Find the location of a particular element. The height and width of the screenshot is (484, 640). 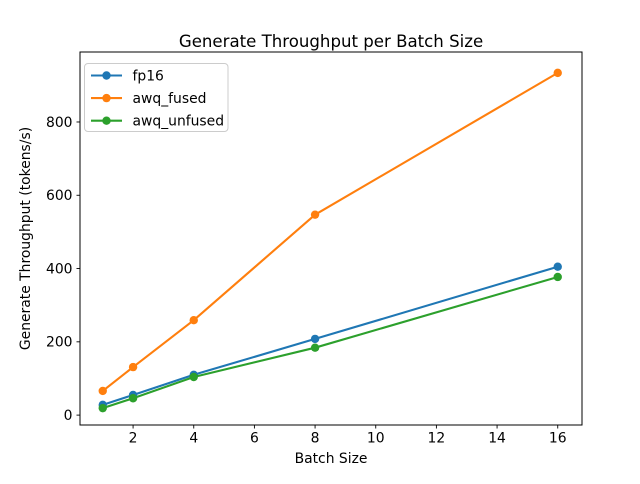

legend-marker-fp16 is located at coordinates (106, 75).